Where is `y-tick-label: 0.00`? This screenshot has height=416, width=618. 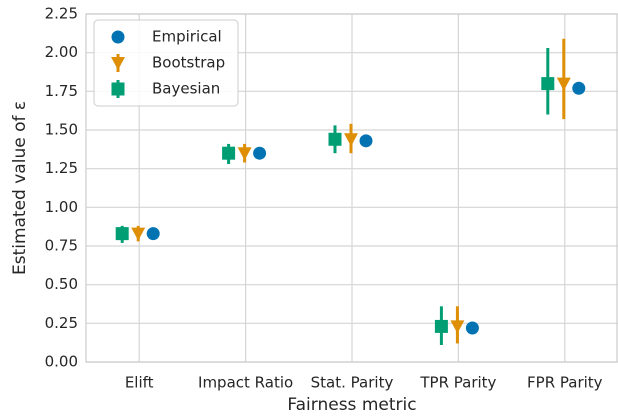 y-tick-label: 0.00 is located at coordinates (61, 362).